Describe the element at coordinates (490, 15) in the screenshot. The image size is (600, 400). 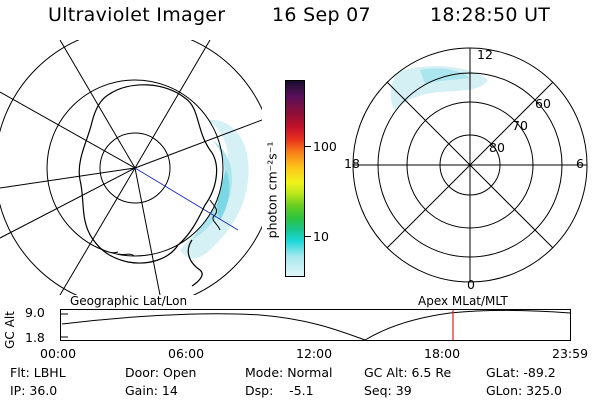
I see `time-label: 18:28:50 UT` at that location.